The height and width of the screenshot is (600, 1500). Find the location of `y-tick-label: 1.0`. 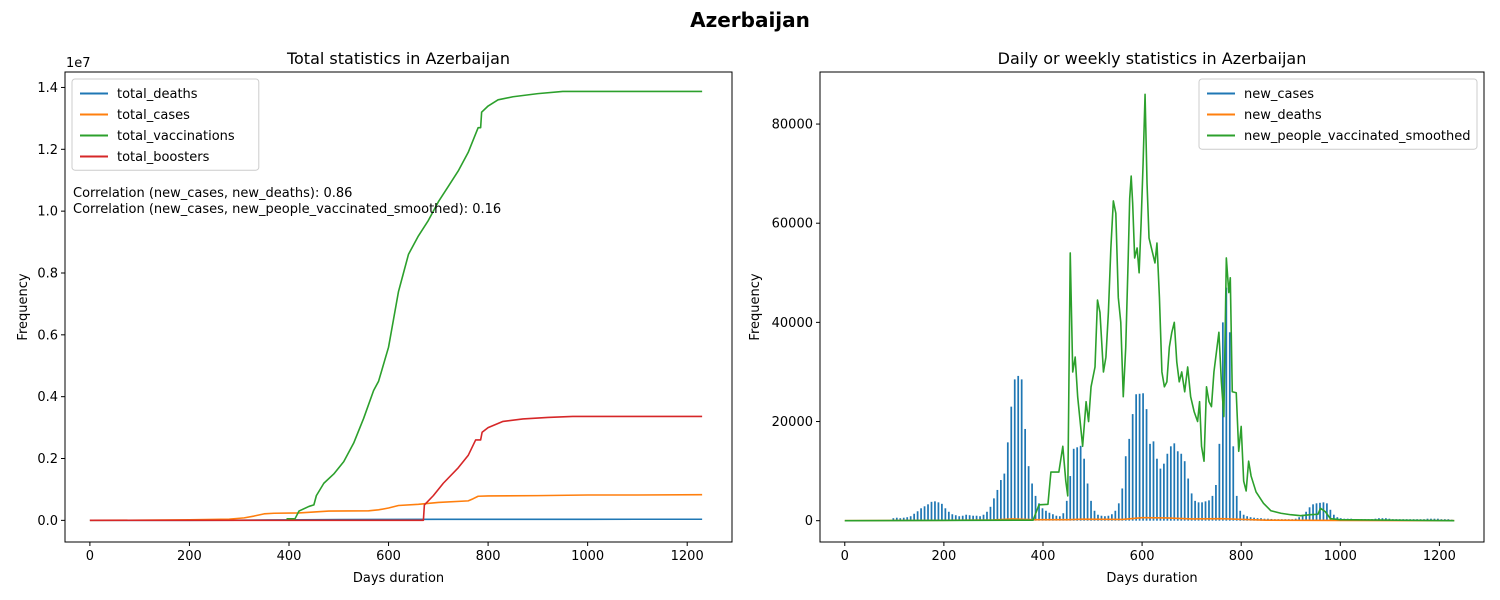

y-tick-label: 1.0 is located at coordinates (47, 212).